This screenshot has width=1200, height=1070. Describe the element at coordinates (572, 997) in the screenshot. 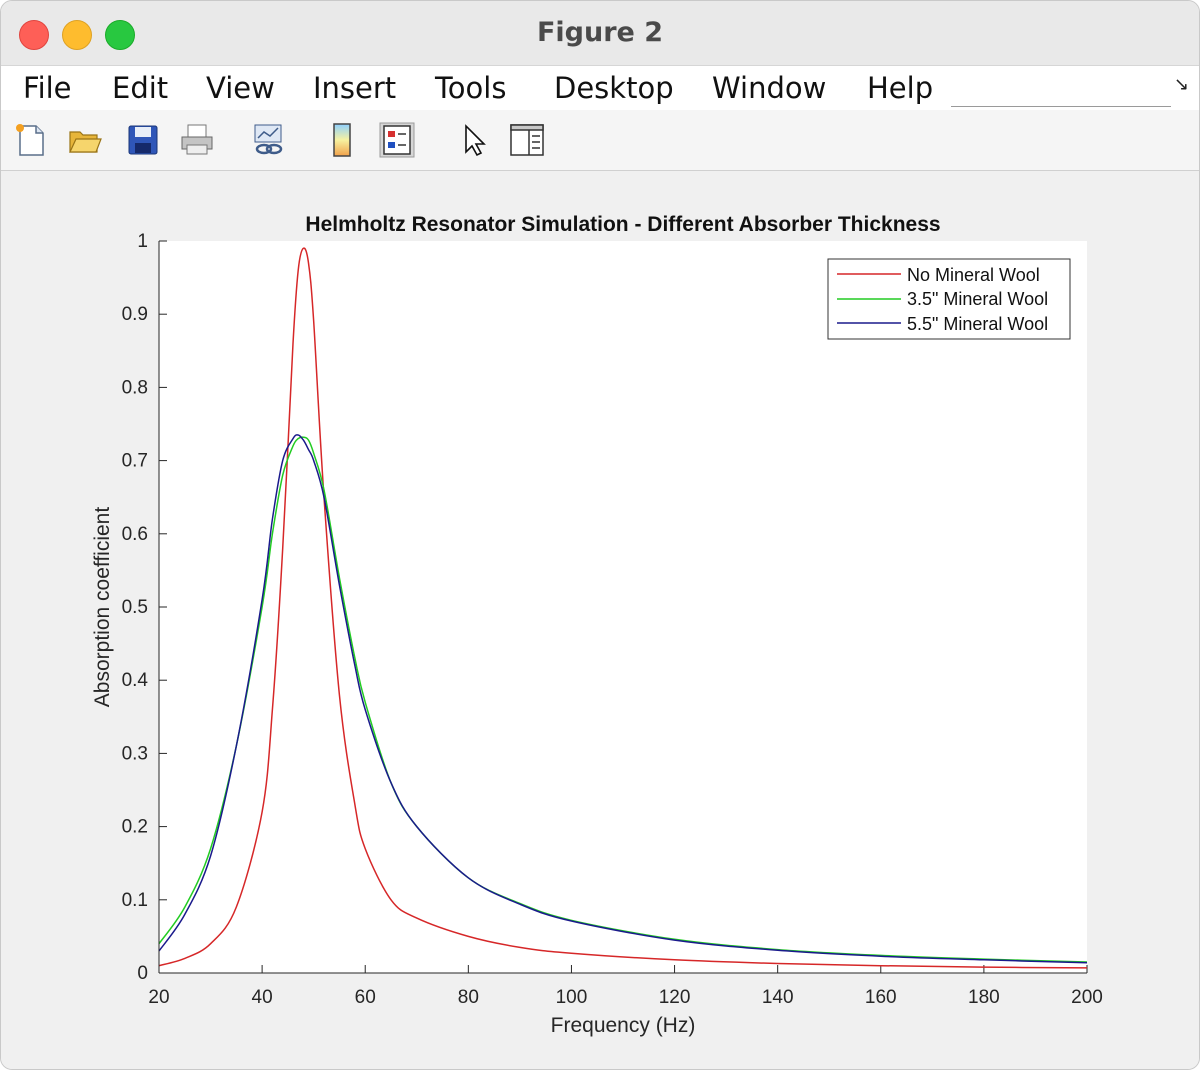

I see `x-tick-label: 100` at that location.